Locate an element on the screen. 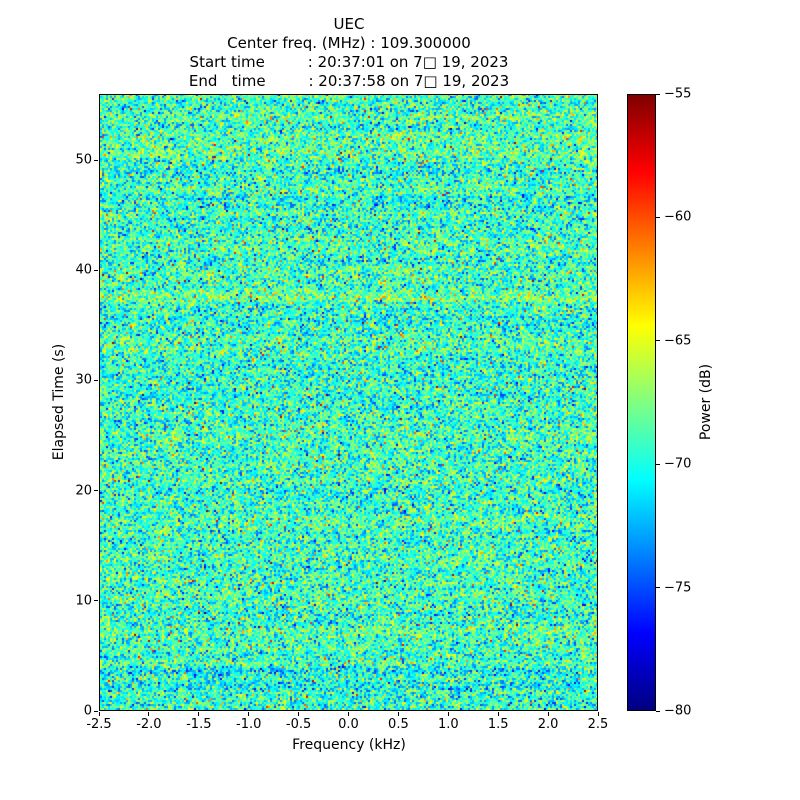  colorbar-tick-label: −65 is located at coordinates (678, 341).